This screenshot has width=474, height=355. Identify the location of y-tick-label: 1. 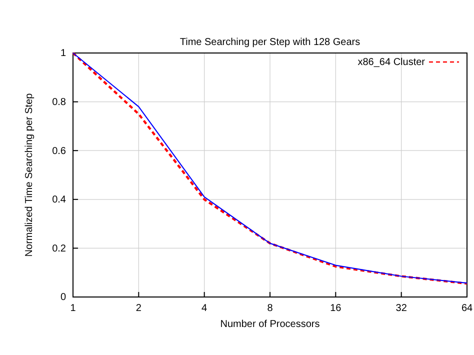
(63, 54).